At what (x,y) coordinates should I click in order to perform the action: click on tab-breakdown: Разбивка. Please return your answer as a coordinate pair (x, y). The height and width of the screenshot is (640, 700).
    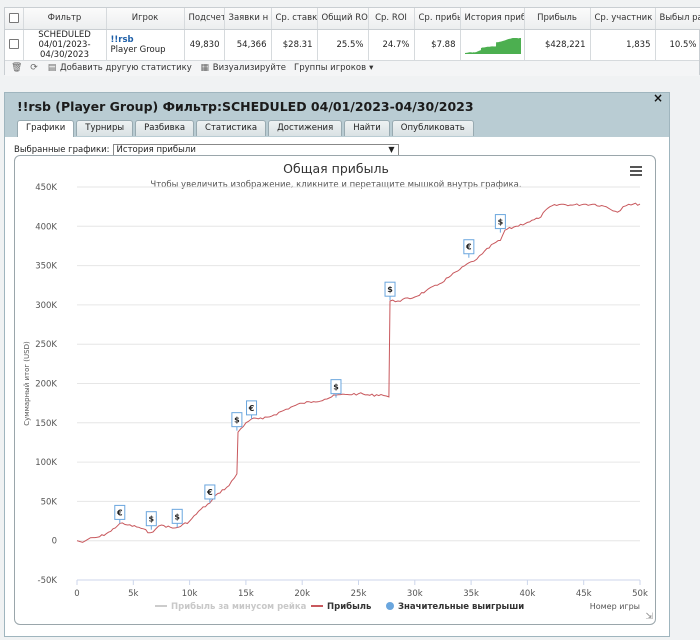
    Looking at the image, I should click on (165, 128).